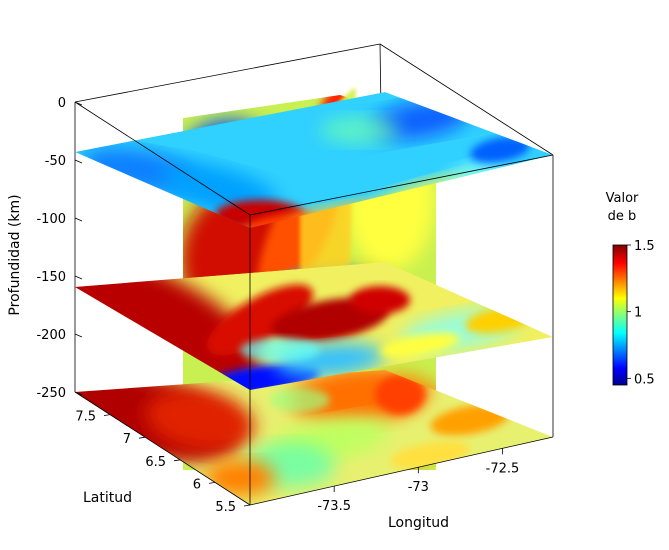 This screenshot has width=669, height=550. Describe the element at coordinates (418, 523) in the screenshot. I see `lon-axis-label: Longitud` at that location.